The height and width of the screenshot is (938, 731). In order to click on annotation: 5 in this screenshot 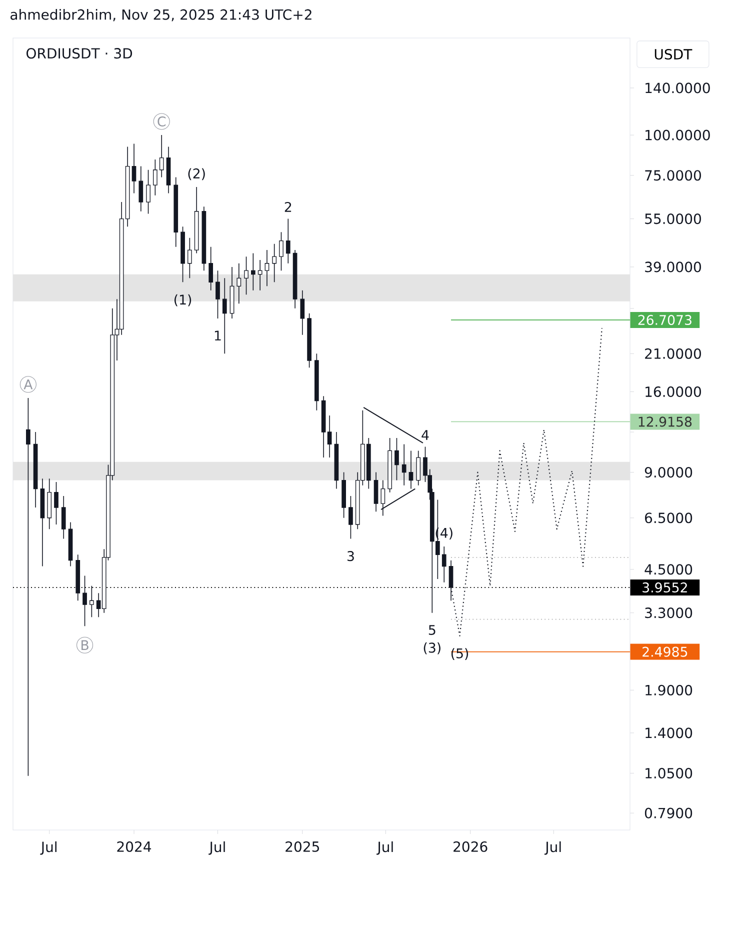, I will do `click(432, 630)`.